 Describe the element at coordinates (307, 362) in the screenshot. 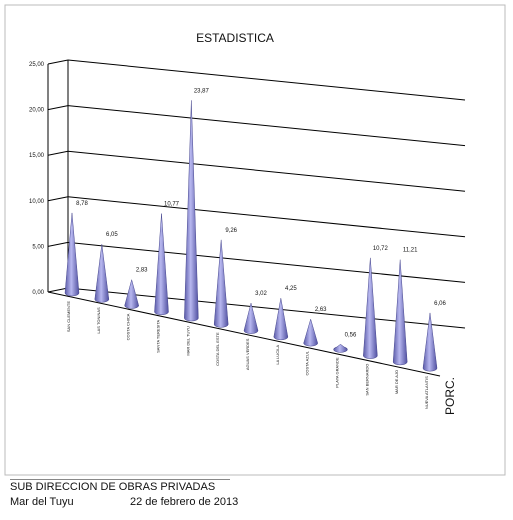

I see `x-tick-label: COSTA AZUL` at that location.